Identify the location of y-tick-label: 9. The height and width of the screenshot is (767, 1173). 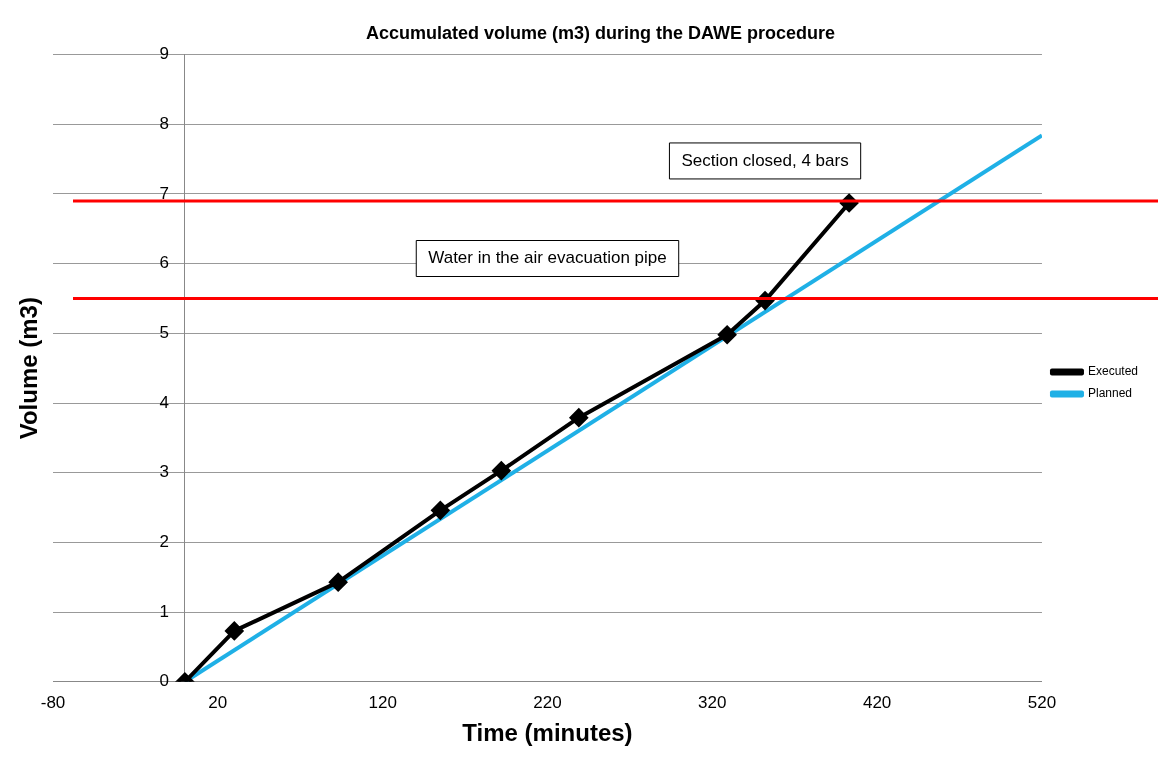
(164, 54).